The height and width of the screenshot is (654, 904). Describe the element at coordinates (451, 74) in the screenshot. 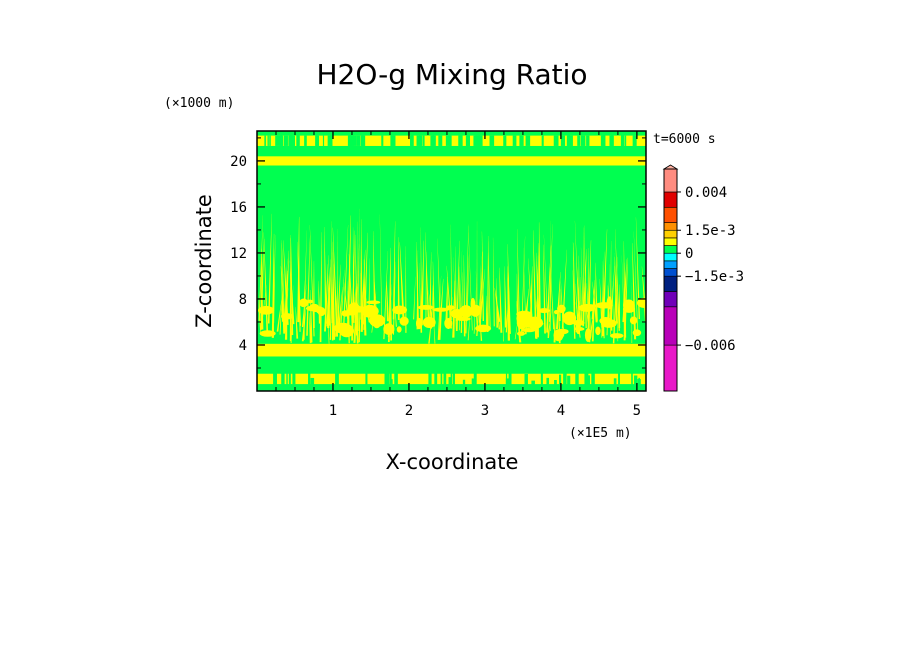

I see `chart-title: H2O-g Mixing Ratio` at that location.